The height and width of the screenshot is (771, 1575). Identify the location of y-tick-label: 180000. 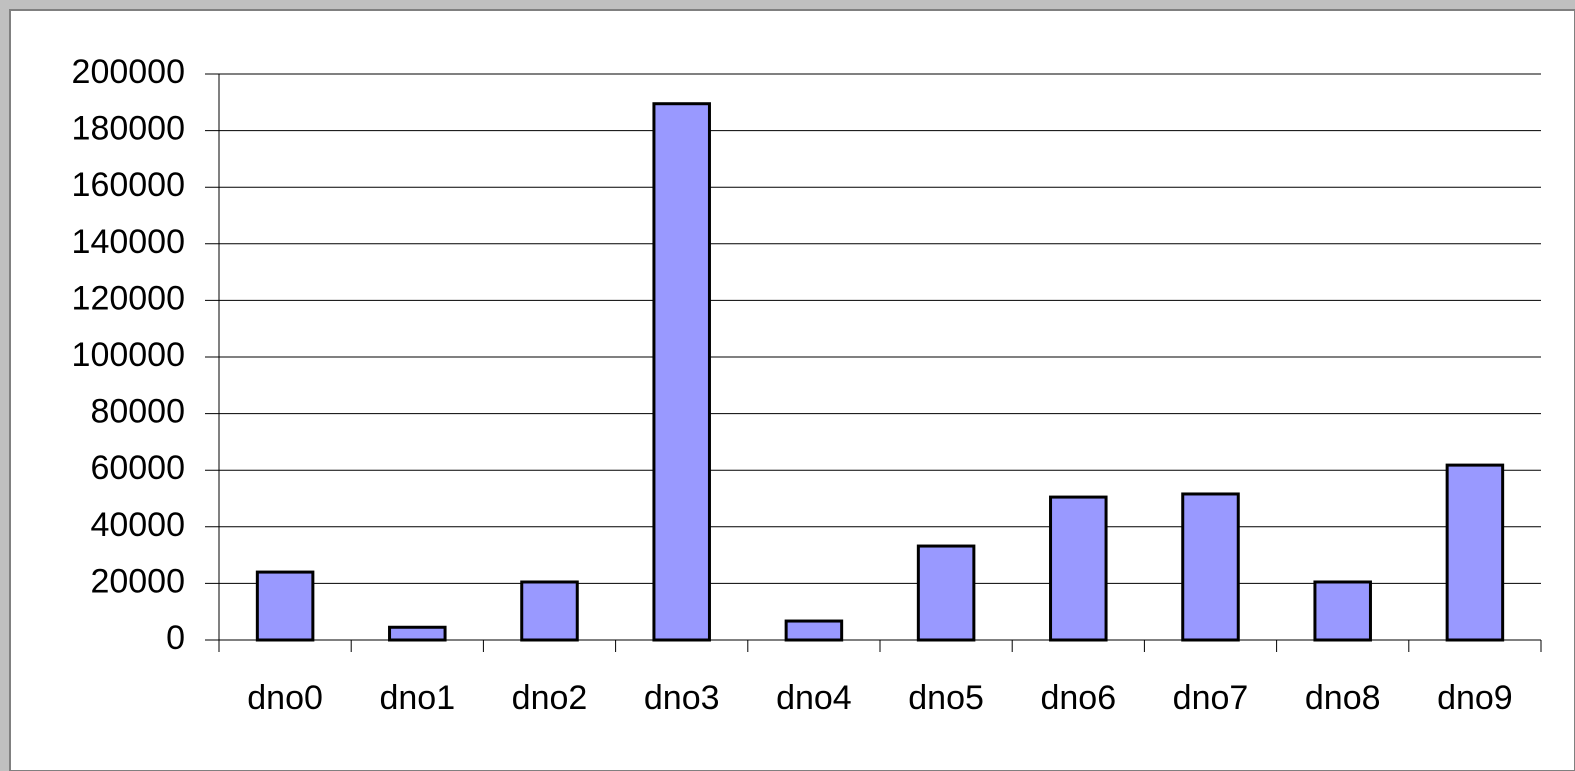
(128, 129).